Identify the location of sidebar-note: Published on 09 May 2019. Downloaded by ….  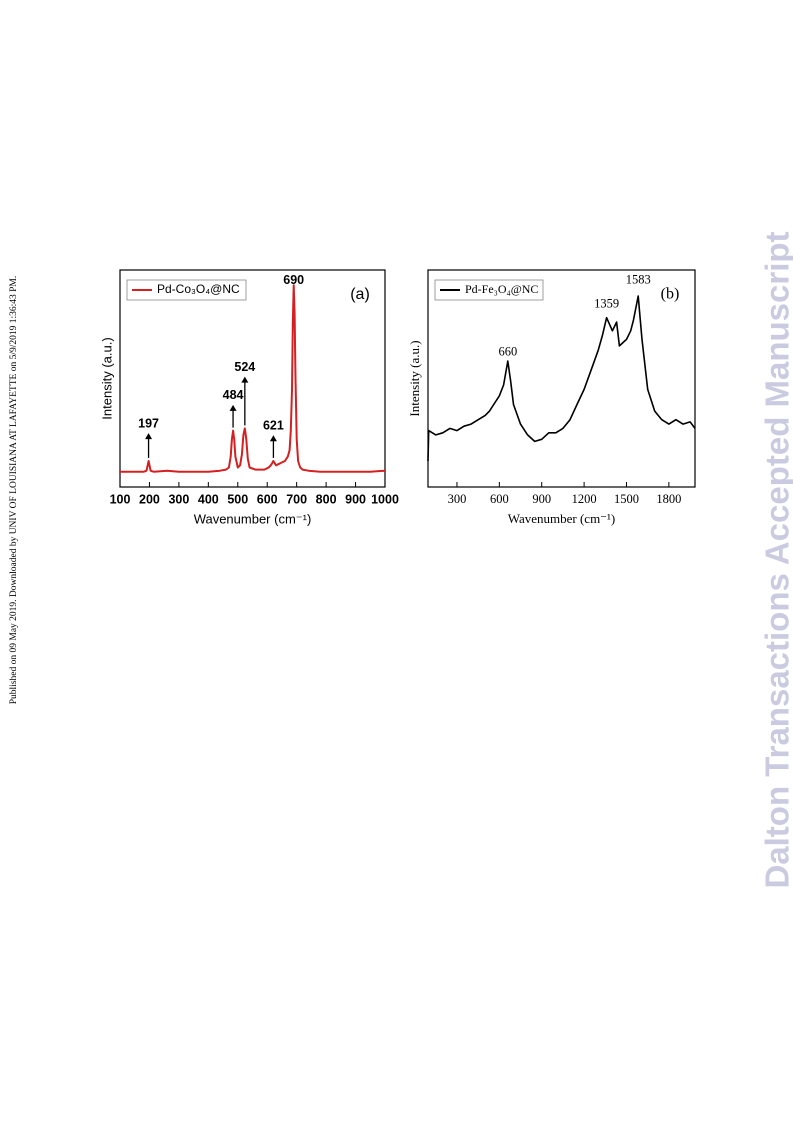
(14, 490).